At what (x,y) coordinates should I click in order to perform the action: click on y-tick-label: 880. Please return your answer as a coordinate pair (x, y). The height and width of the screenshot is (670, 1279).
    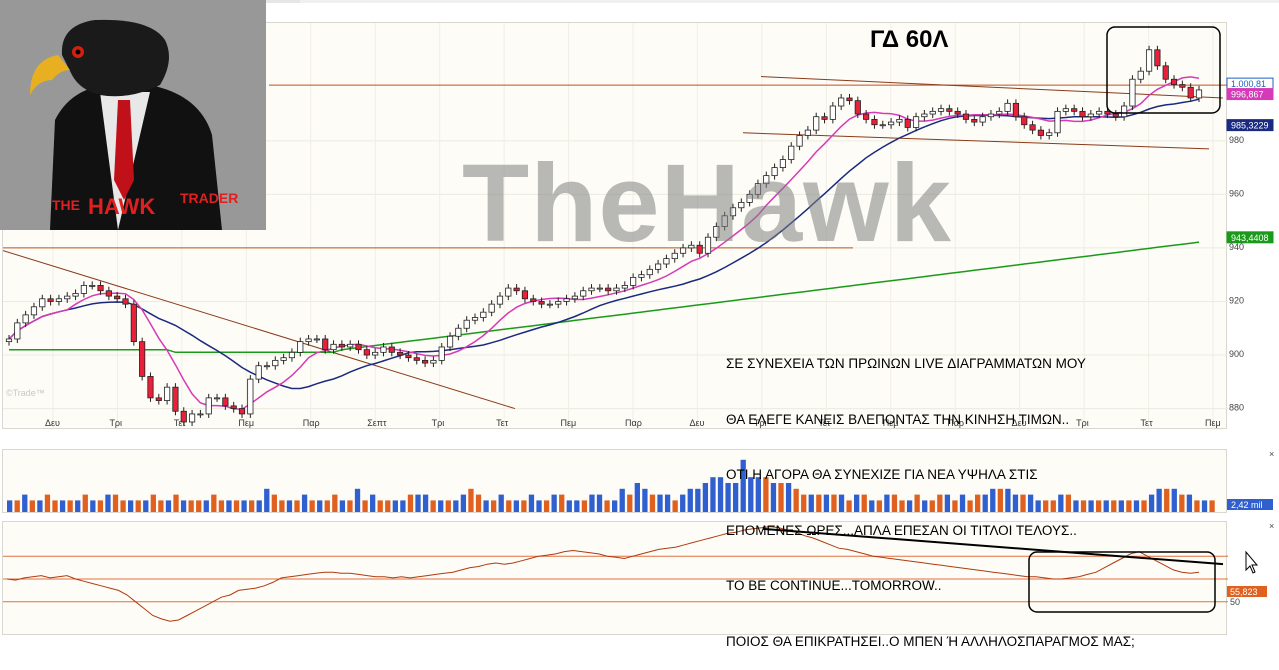
    Looking at the image, I should click on (1236, 408).